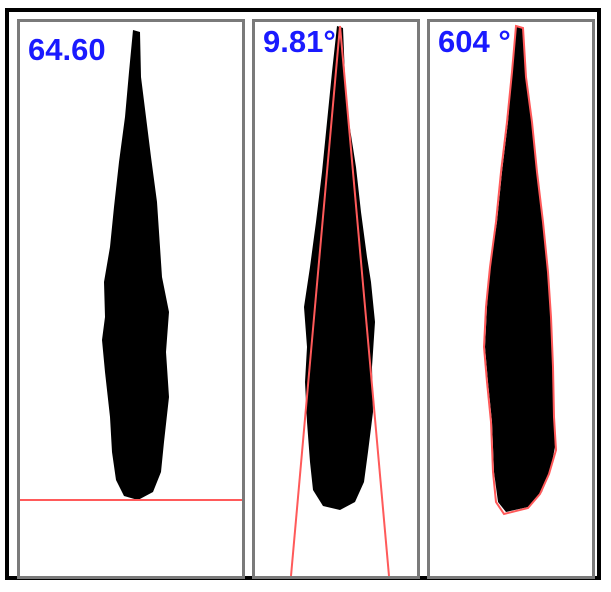 Image resolution: width=611 pixels, height=592 pixels. I want to click on contour-outline, so click(520, 270).